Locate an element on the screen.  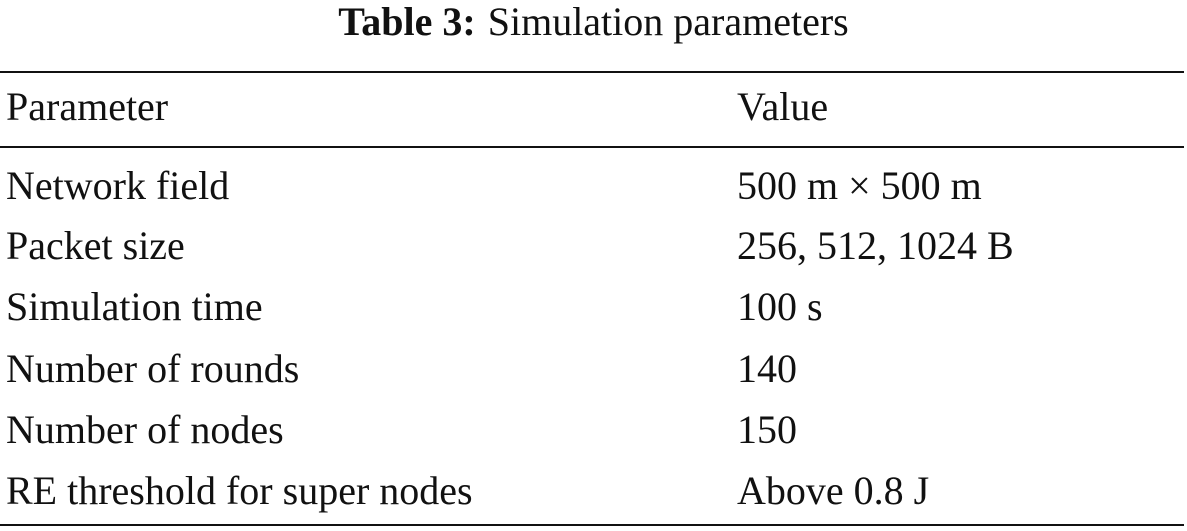
parameter-cell: Number of nodes is located at coordinates (145, 429).